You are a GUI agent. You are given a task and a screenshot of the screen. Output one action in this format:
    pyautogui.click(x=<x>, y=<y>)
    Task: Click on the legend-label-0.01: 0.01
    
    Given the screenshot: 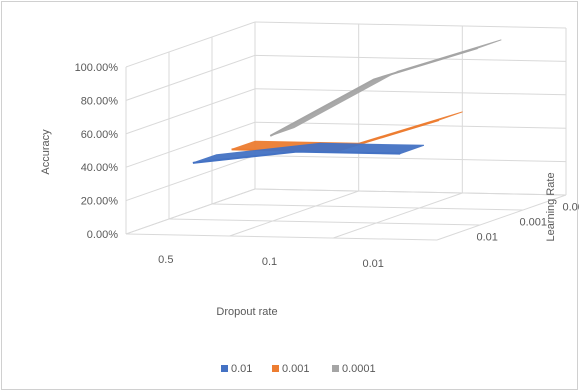 What is the action you would take?
    pyautogui.click(x=241, y=369)
    